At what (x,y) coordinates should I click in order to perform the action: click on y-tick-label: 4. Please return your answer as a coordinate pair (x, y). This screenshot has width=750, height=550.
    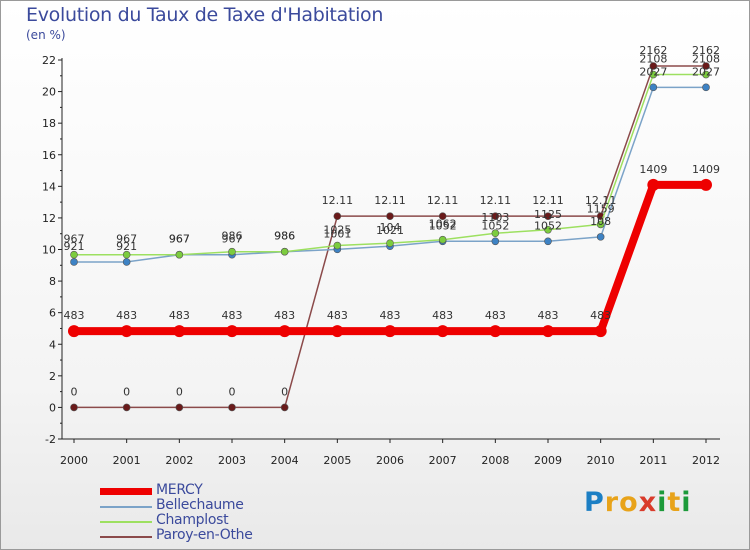
    Looking at the image, I should click on (52, 344).